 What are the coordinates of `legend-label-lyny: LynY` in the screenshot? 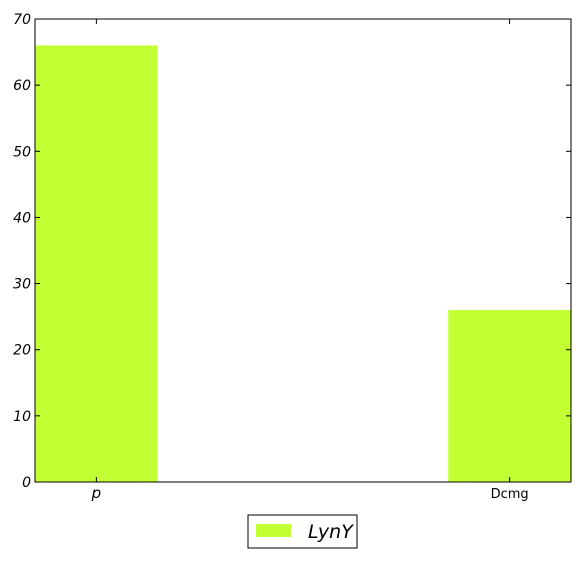 It's located at (331, 532).